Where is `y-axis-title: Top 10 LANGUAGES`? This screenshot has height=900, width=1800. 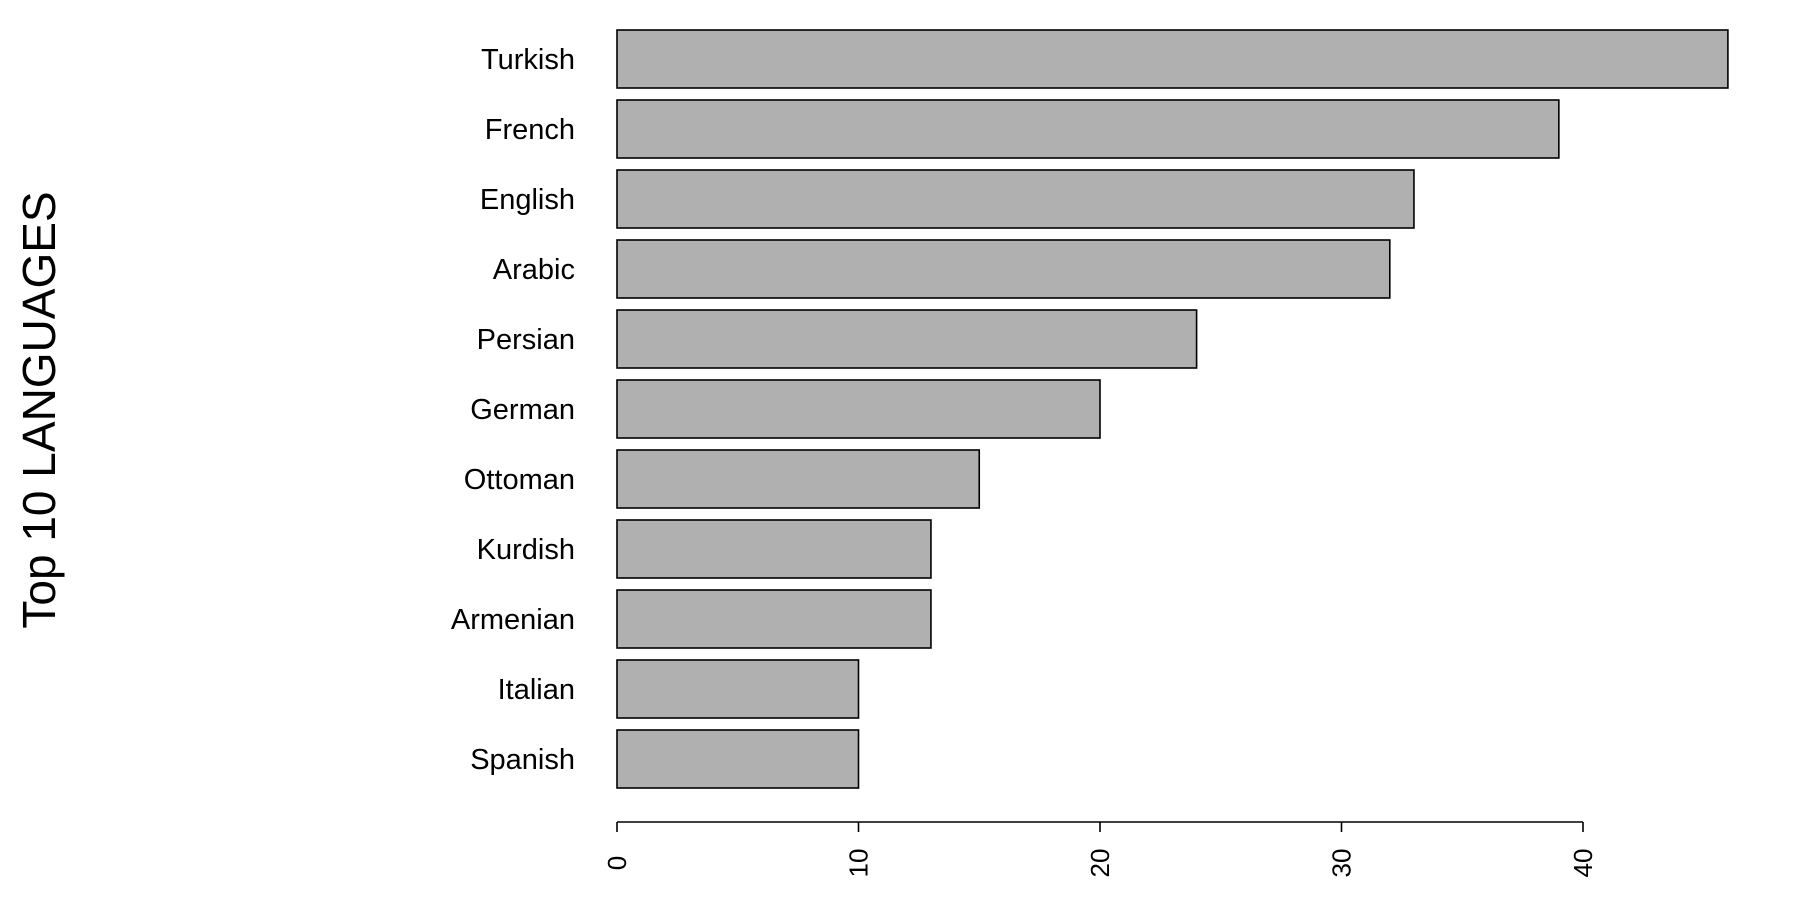 y-axis-title: Top 10 LANGUAGES is located at coordinates (39, 409).